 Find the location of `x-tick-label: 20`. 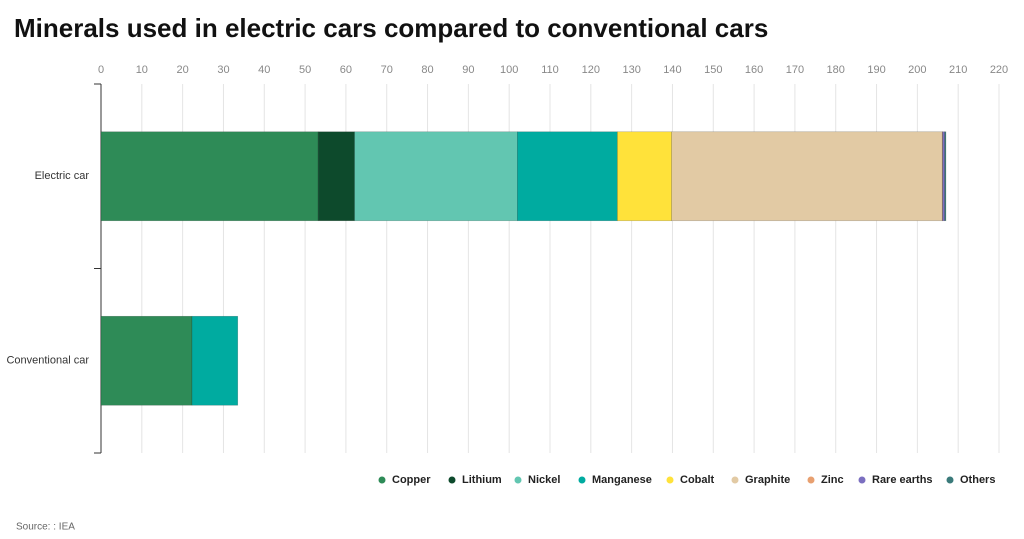

x-tick-label: 20 is located at coordinates (183, 70).